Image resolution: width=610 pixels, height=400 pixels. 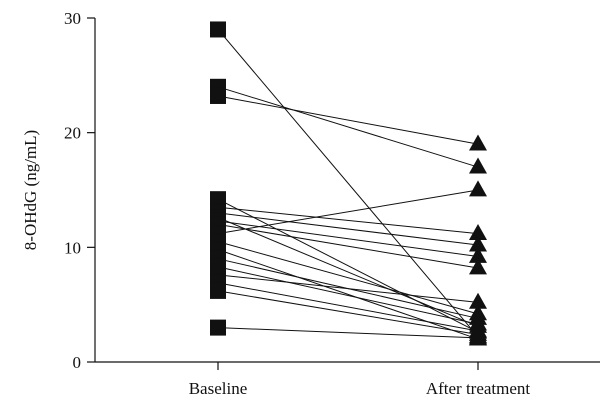 What do you see at coordinates (30, 190) in the screenshot?
I see `y-axis-title: 8-OHdG (ng/mL)` at bounding box center [30, 190].